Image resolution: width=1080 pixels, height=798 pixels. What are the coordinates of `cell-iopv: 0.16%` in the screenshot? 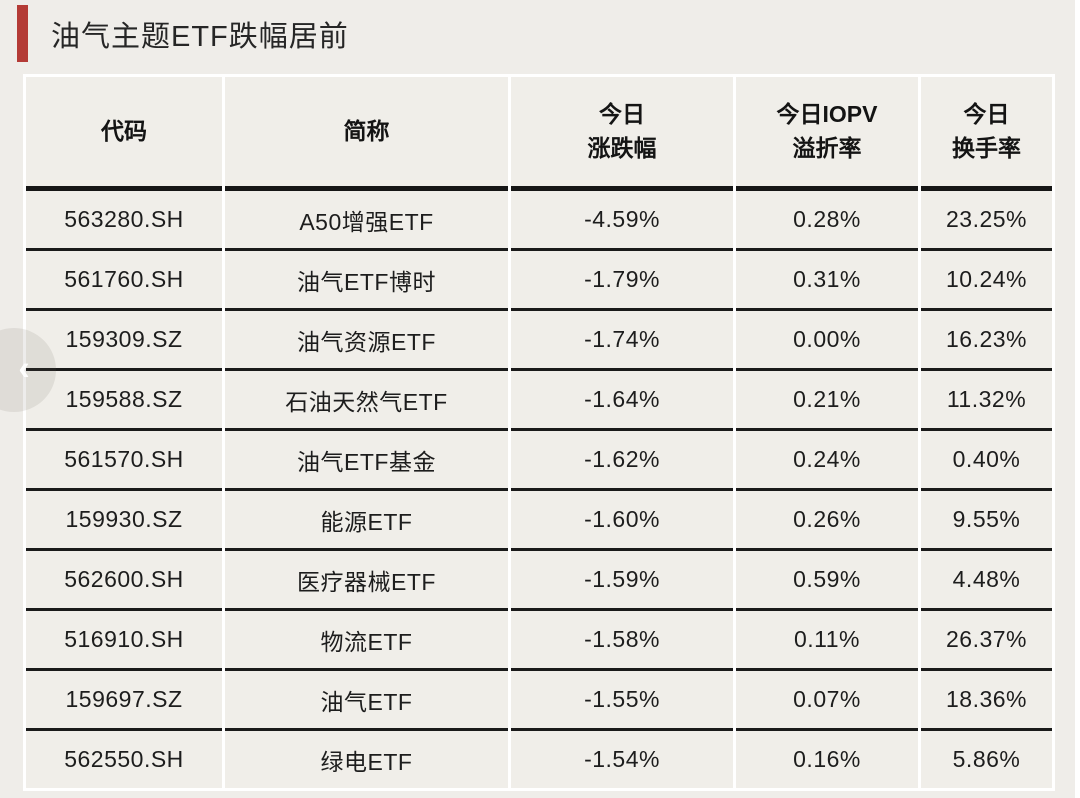 It's located at (827, 759).